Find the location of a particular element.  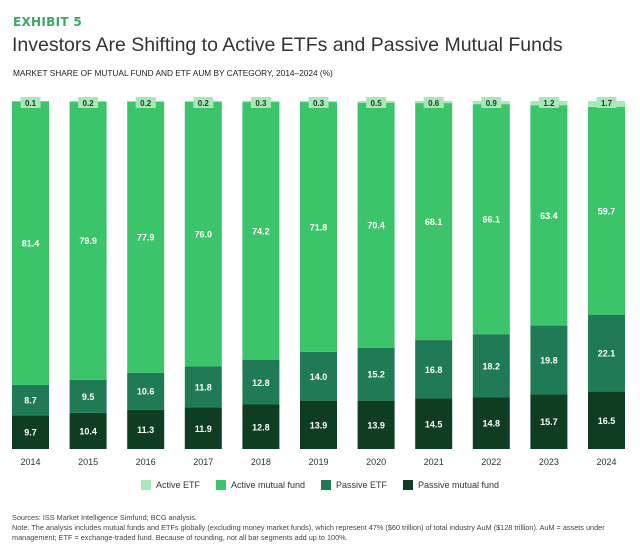

data-label: 0.6 is located at coordinates (434, 103).